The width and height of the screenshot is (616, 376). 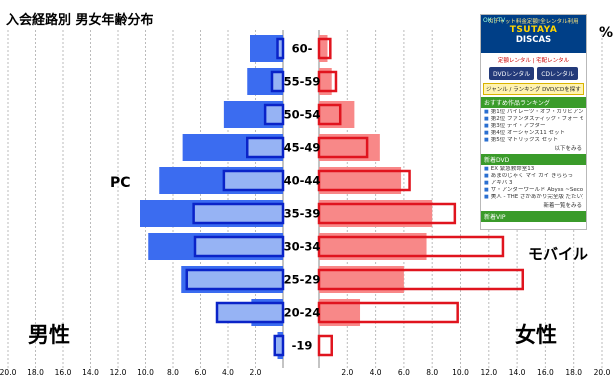 I want to click on male-tick-label: 20.0, so click(x=8, y=372).